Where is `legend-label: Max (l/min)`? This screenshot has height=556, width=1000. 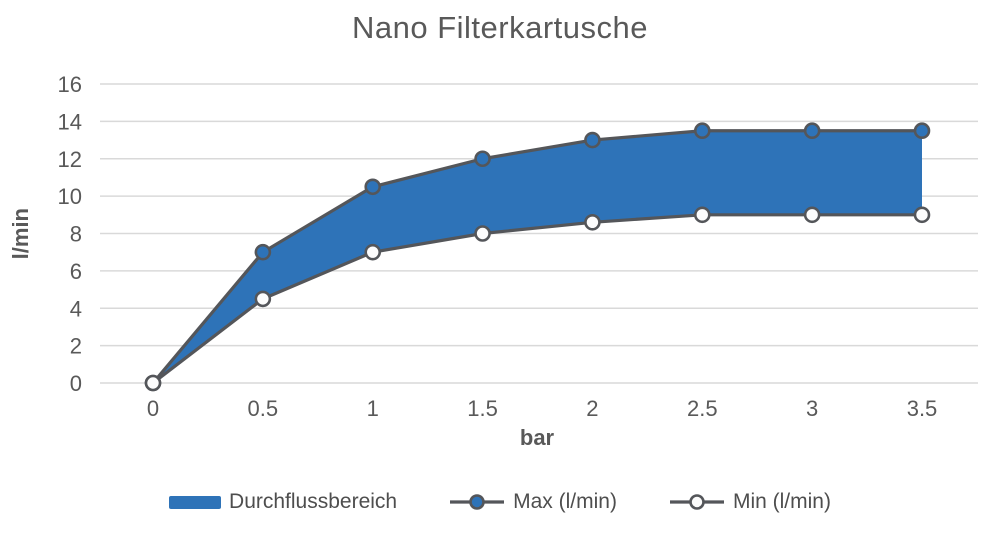 legend-label: Max (l/min) is located at coordinates (565, 501).